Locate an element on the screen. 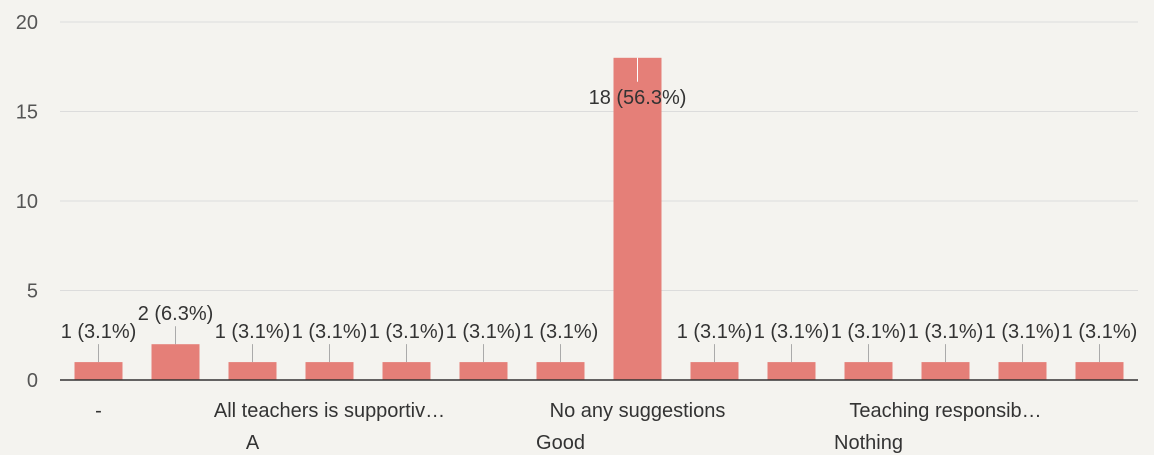  y-tick-labels: 0 5 10 15 20 is located at coordinates (27, 202).